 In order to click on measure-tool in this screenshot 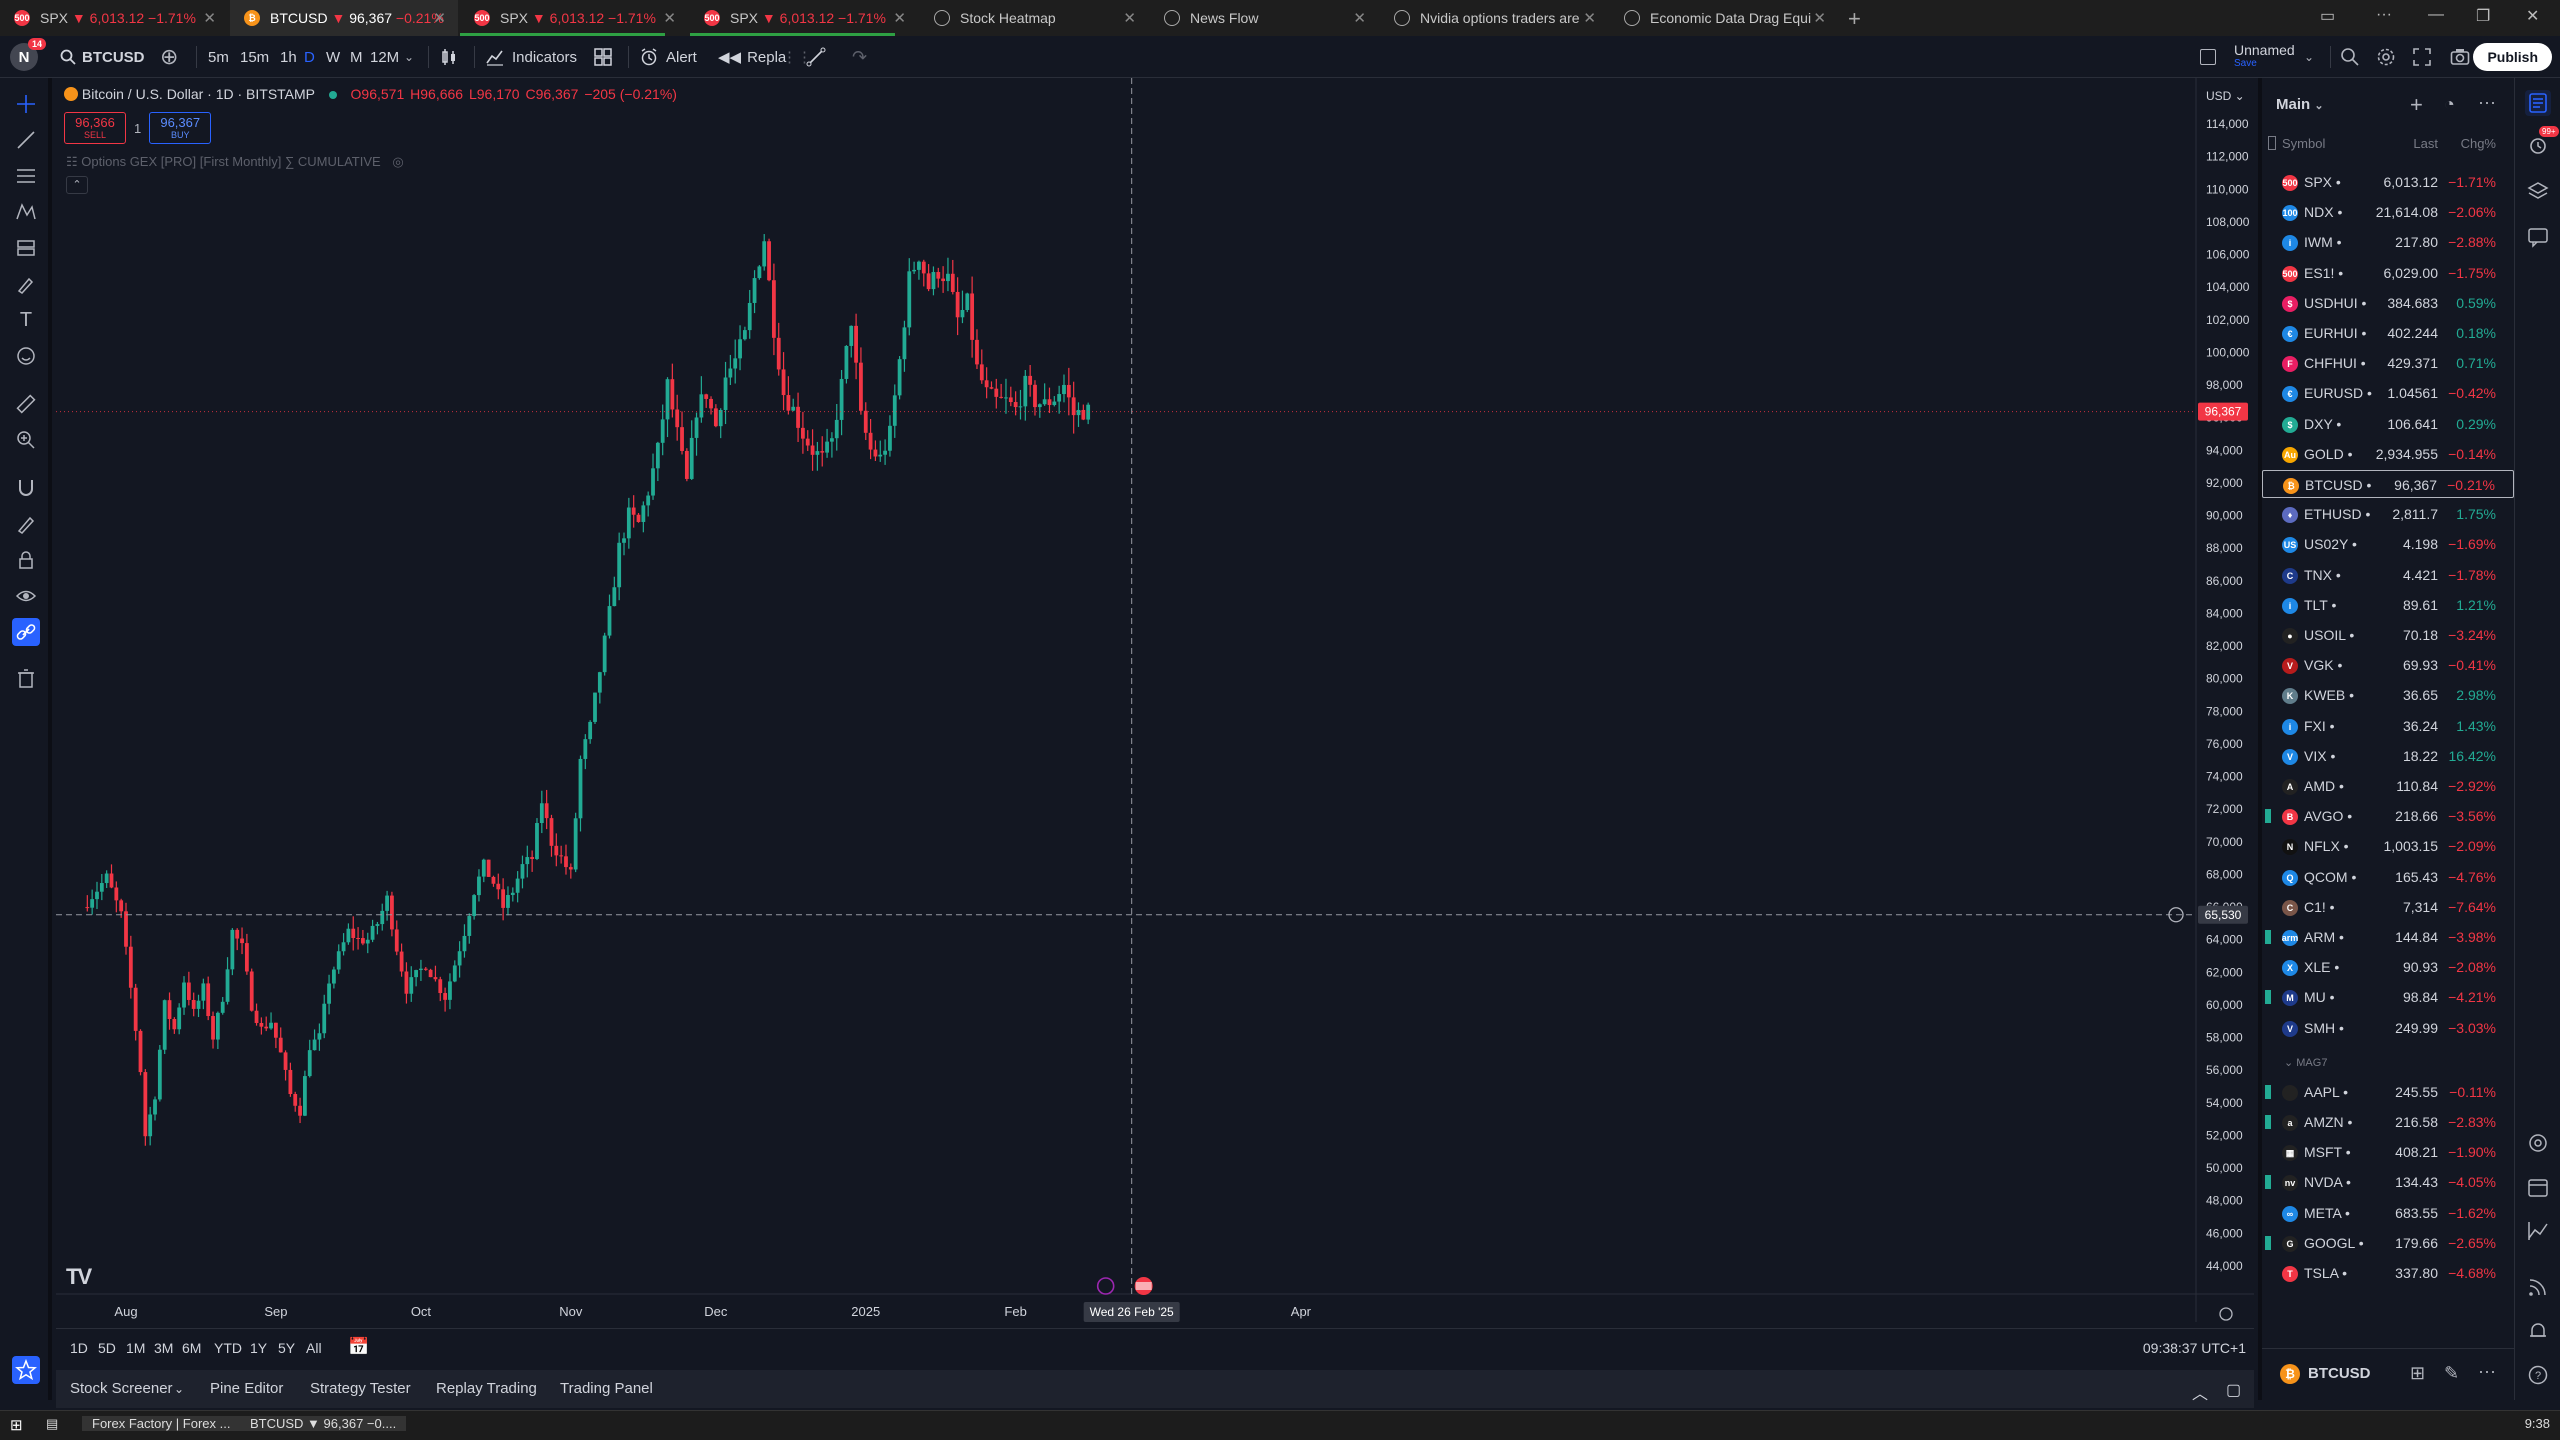, I will do `click(26, 404)`.